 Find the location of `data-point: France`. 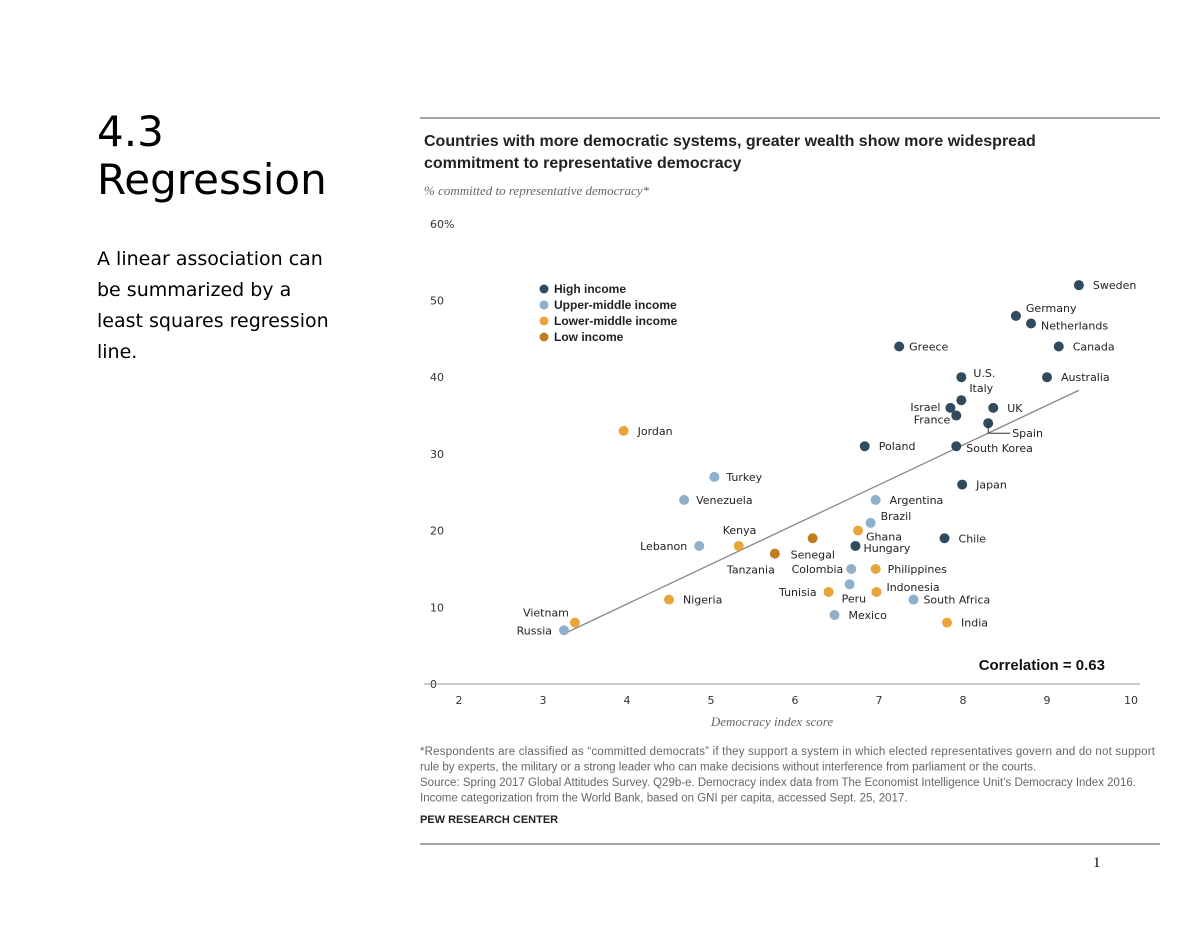

data-point: France is located at coordinates (938, 418).